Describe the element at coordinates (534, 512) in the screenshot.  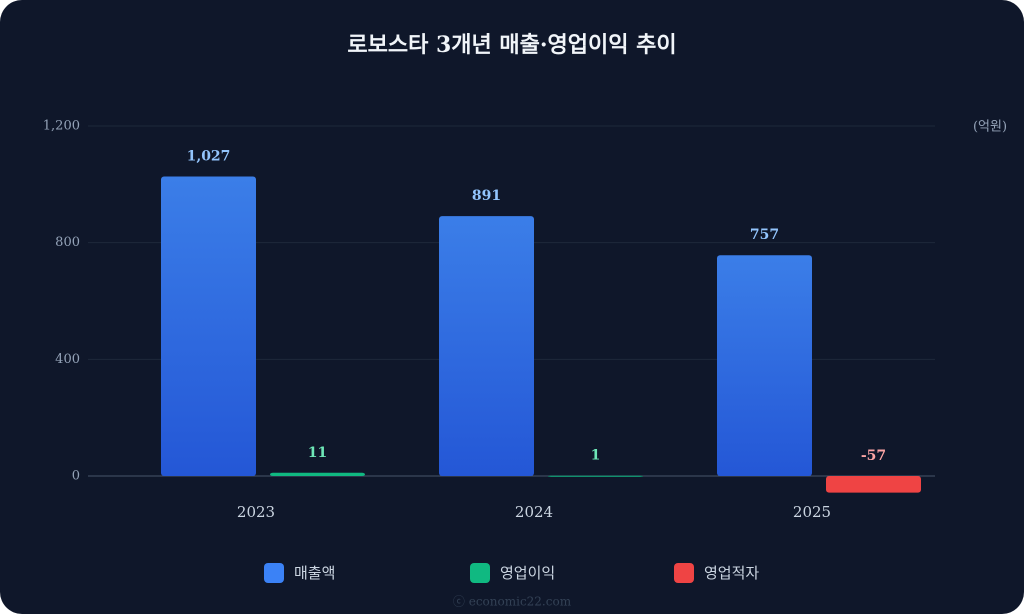
I see `x-tick-label: 2024` at that location.